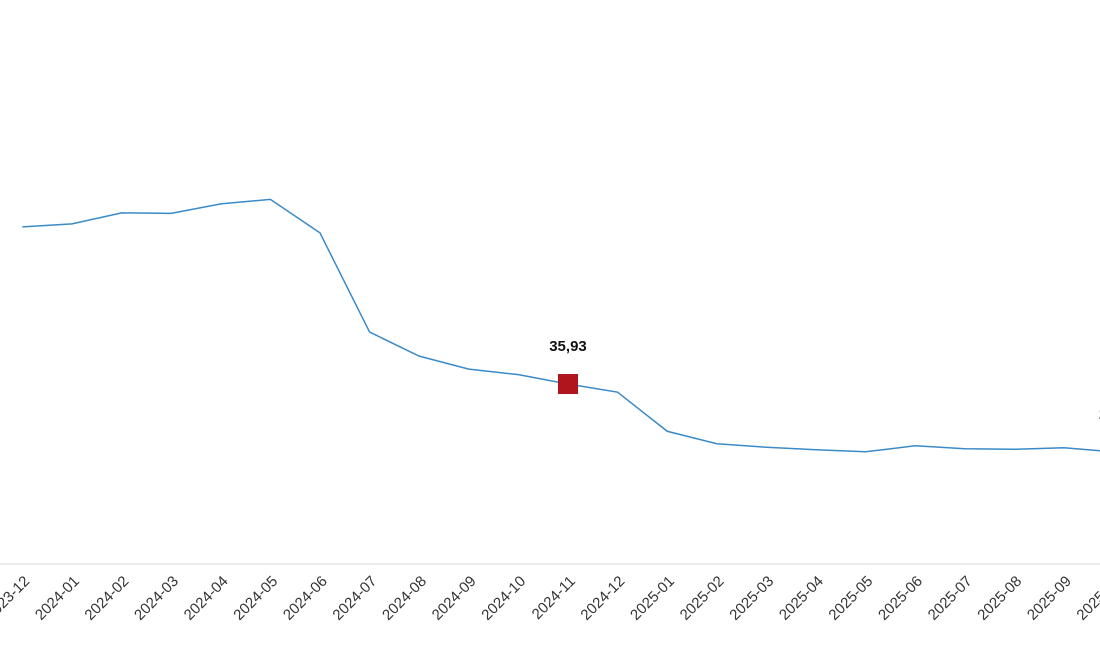 Image resolution: width=1100 pixels, height=650 pixels. I want to click on x-tick-label: 2024-03, so click(156, 598).